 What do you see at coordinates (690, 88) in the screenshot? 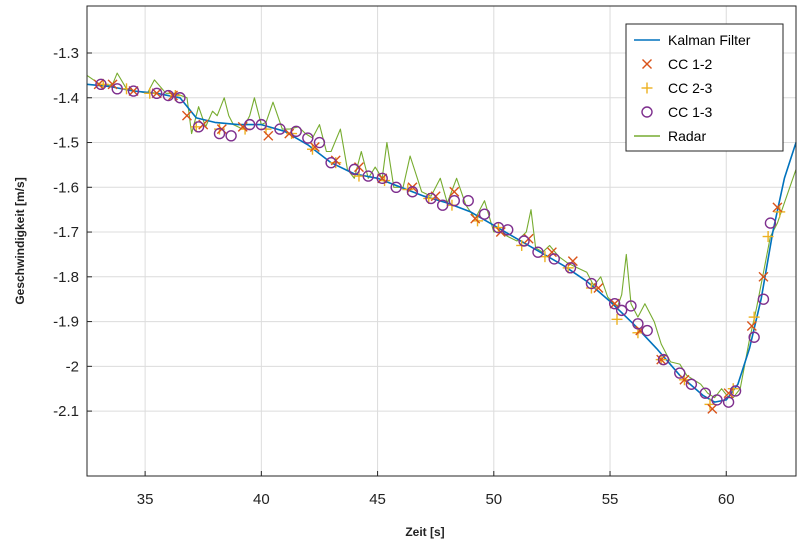
I see `legend-label-cc-2-3: CC 2-3` at bounding box center [690, 88].